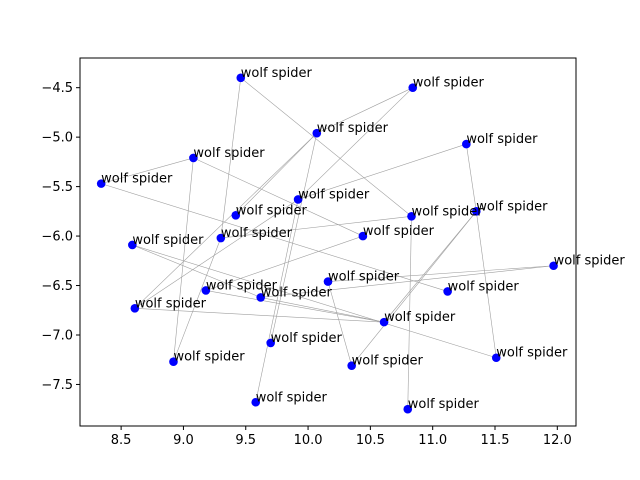 The image size is (640, 480). What do you see at coordinates (57, 187) in the screenshot?
I see `y-tick-label: −5.5` at bounding box center [57, 187].